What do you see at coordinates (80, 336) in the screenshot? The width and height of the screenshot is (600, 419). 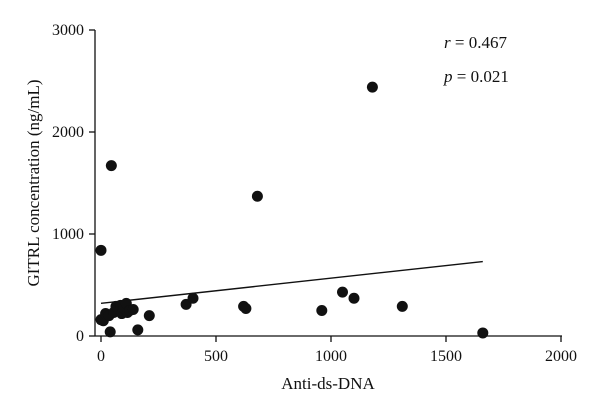 I see `y-tick-label: 0` at bounding box center [80, 336].